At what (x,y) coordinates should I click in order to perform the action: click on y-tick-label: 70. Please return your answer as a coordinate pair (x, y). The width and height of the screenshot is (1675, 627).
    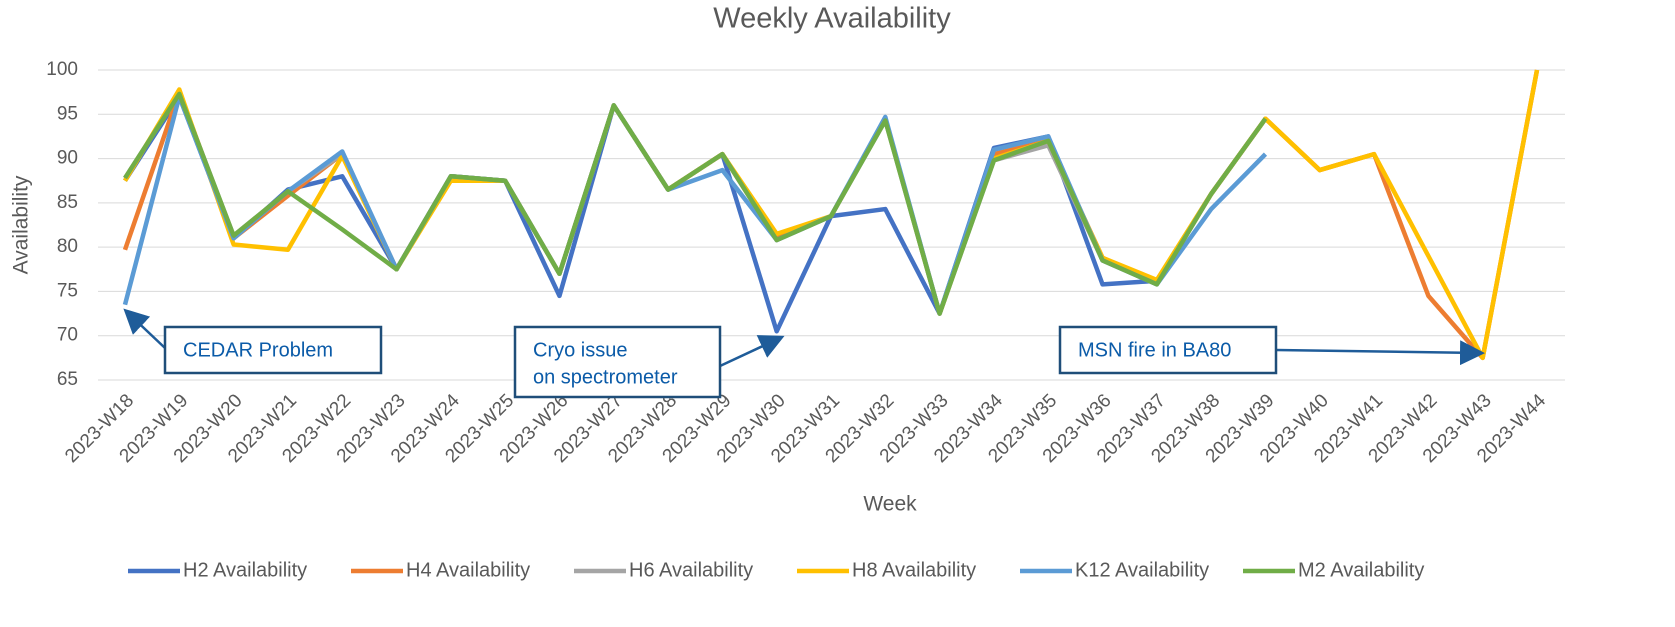
    Looking at the image, I should click on (67, 335).